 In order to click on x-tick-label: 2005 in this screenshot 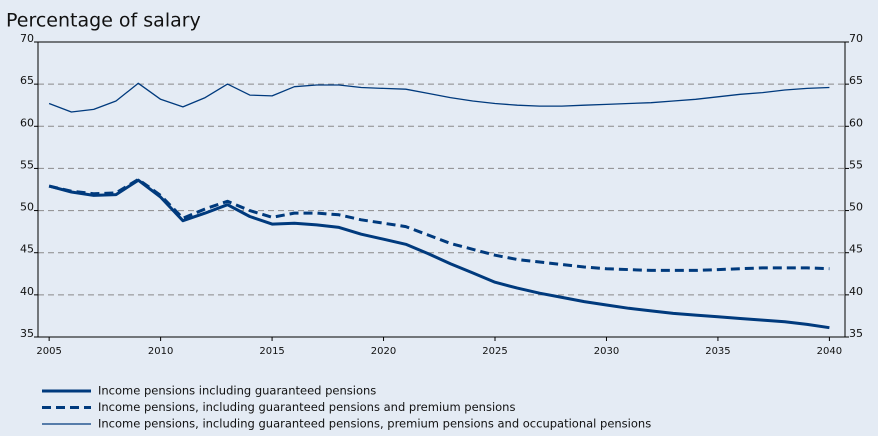, I will do `click(48, 351)`.